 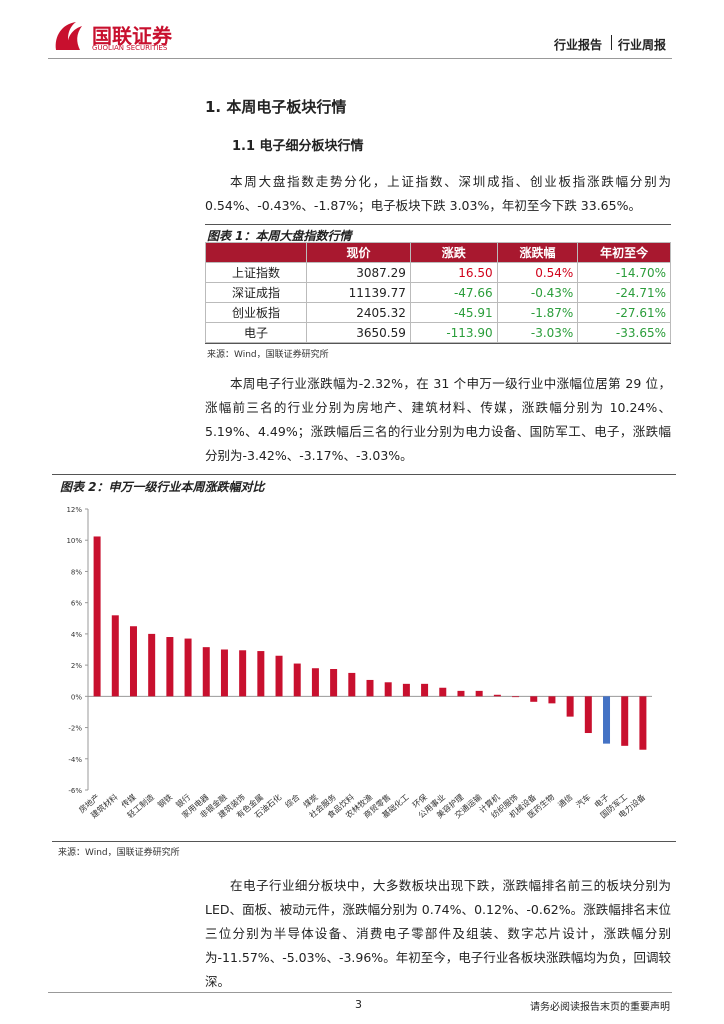 I want to click on chart-title: 图表 2：申万一级行业本周涨跌幅对比, so click(x=162, y=487).